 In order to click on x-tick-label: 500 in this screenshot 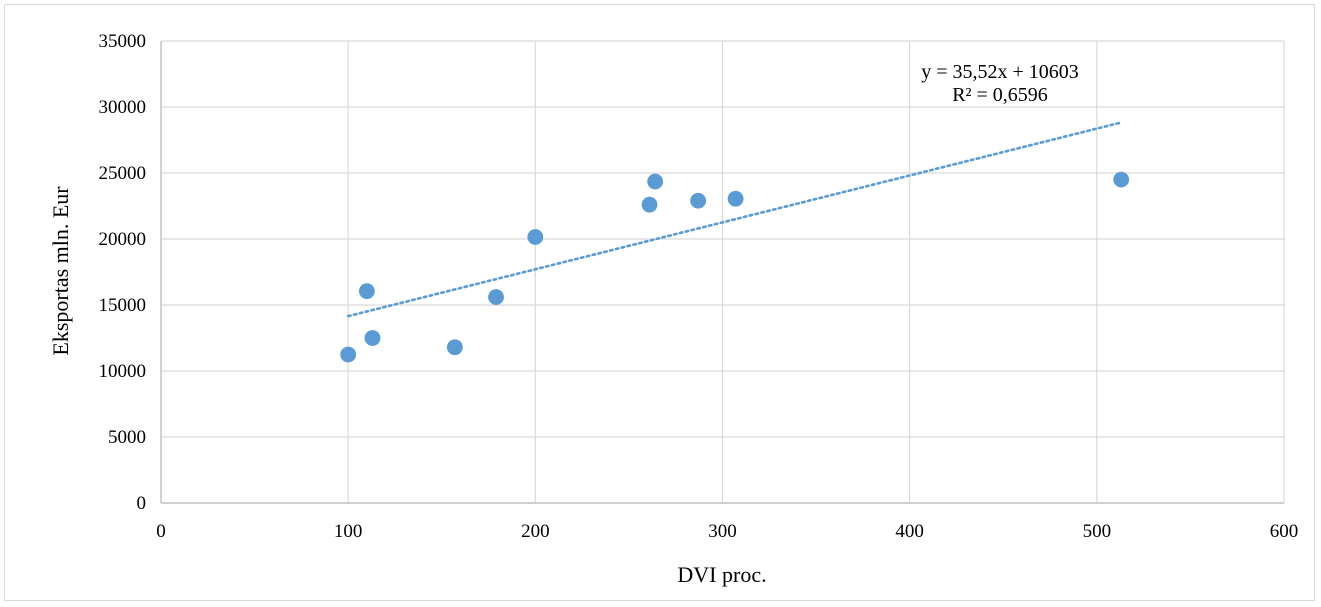, I will do `click(1097, 531)`.